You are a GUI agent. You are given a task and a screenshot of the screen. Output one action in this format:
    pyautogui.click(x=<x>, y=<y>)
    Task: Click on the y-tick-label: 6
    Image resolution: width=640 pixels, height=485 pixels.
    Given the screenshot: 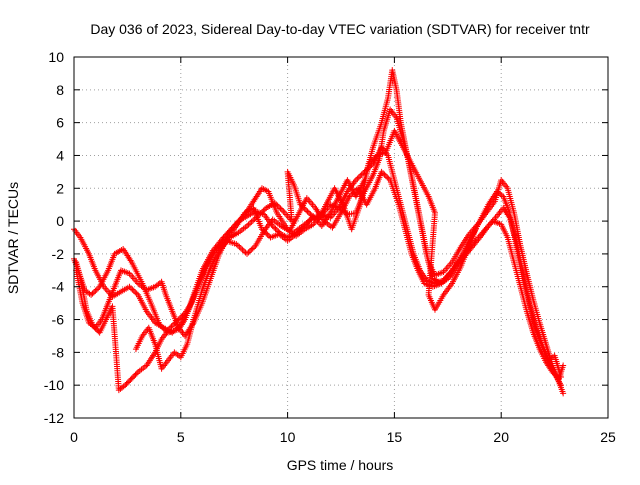 What is the action you would take?
    pyautogui.click(x=60, y=123)
    